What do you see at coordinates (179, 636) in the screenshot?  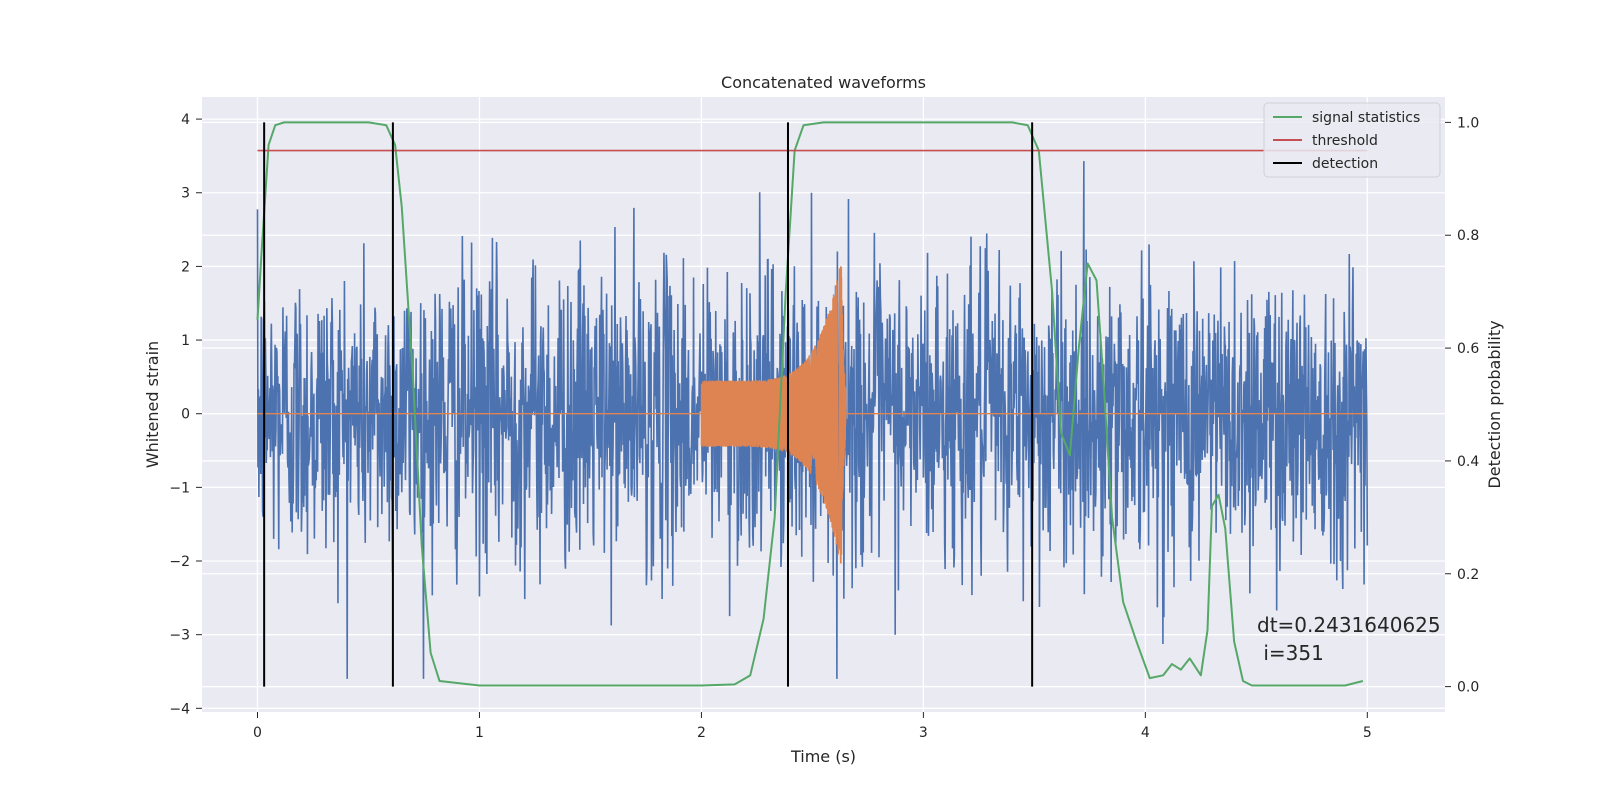 I see `y-tick-label: −3` at bounding box center [179, 636].